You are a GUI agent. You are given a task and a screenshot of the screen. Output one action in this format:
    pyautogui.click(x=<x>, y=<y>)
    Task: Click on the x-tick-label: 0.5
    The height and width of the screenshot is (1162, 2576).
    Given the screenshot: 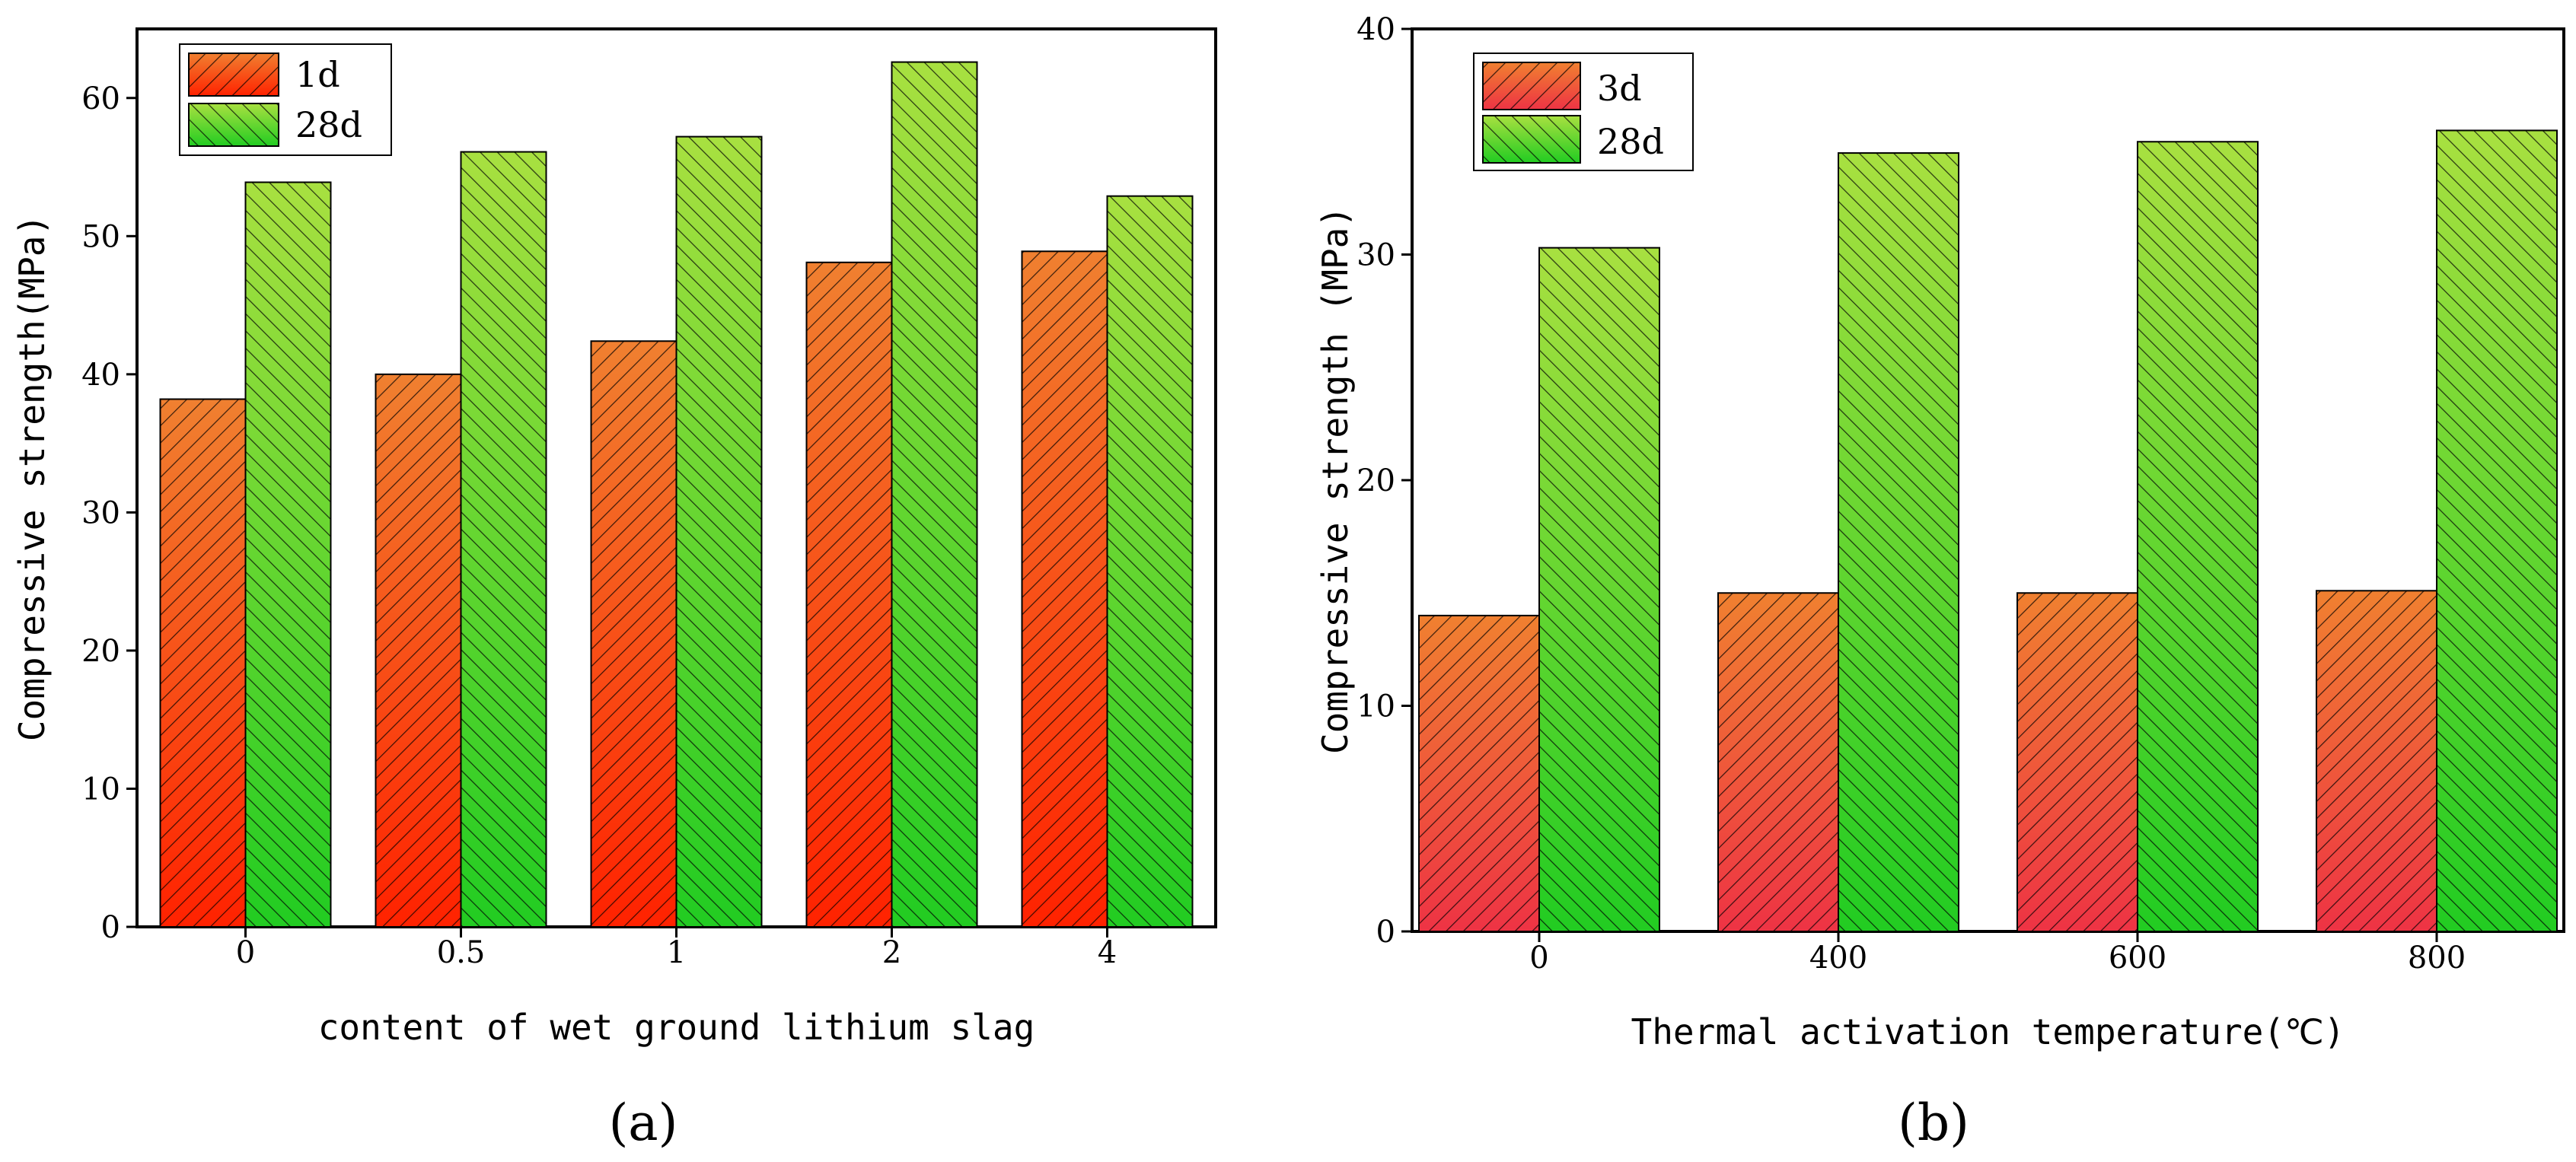 What is the action you would take?
    pyautogui.click(x=462, y=952)
    